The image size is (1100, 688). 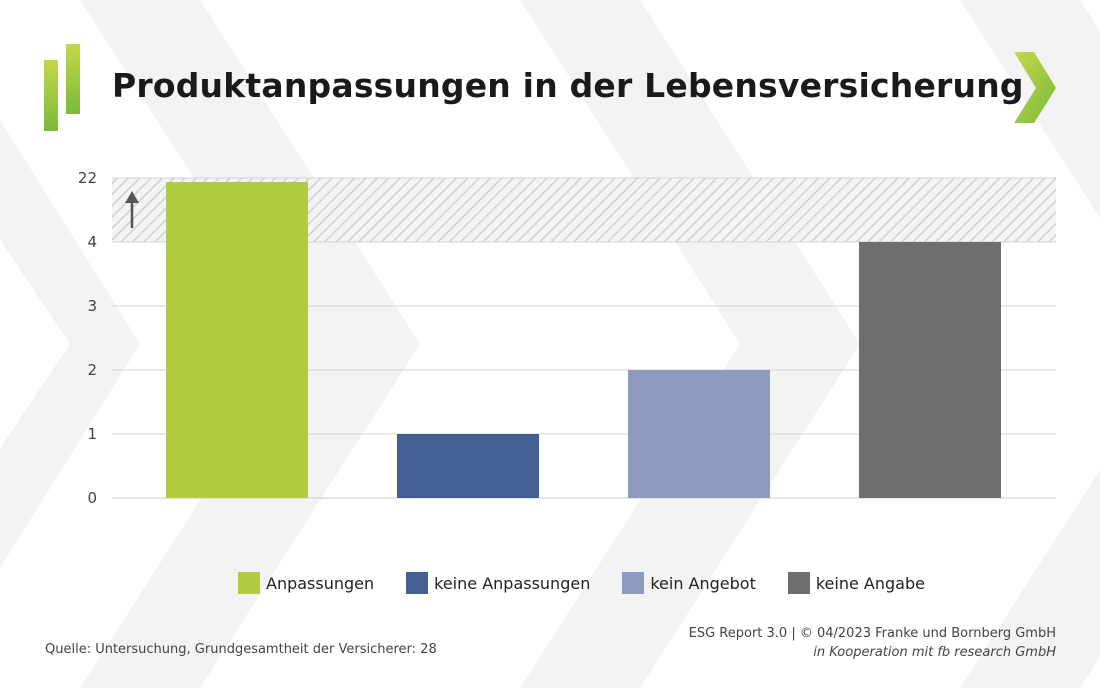 I want to click on legend-item-keine-angabe: keine Angabe, so click(x=856, y=583).